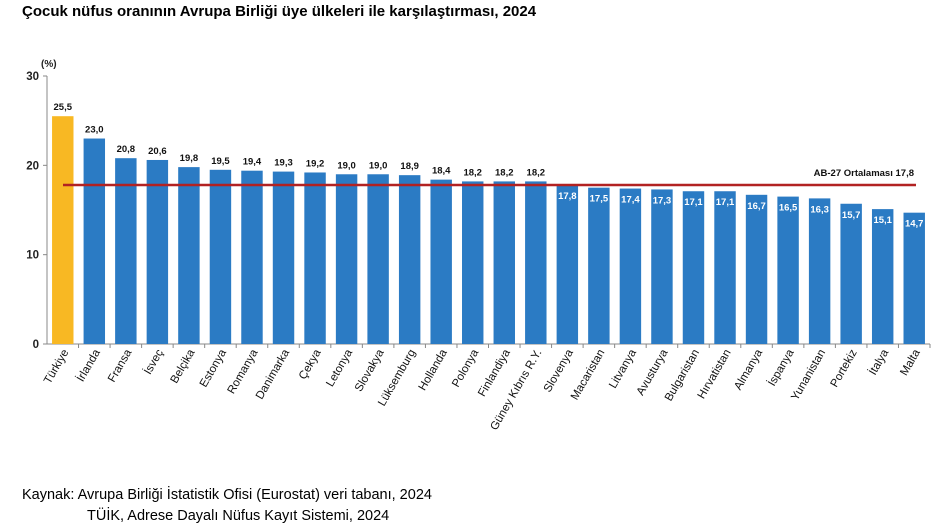  I want to click on category-label: Macaristan, so click(588, 375).